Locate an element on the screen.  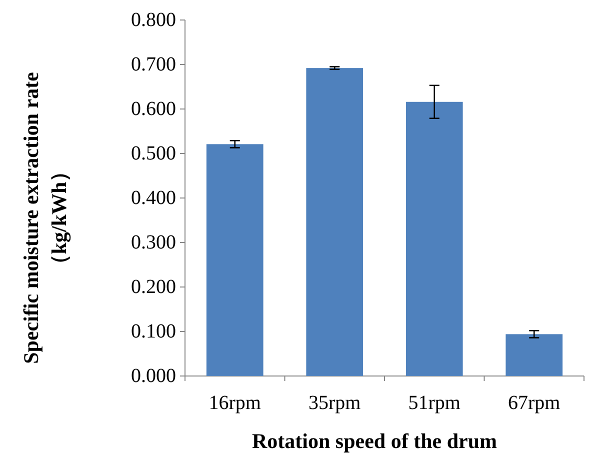
y-axis-title: Specific moisture extraction rate （kg/kWh） is located at coordinates (45, 218).